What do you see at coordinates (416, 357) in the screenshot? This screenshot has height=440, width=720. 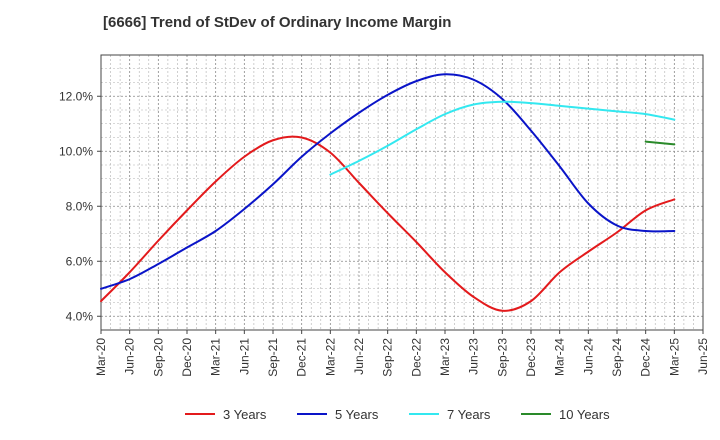 I see `x-tick-label: Dec-22` at bounding box center [416, 357].